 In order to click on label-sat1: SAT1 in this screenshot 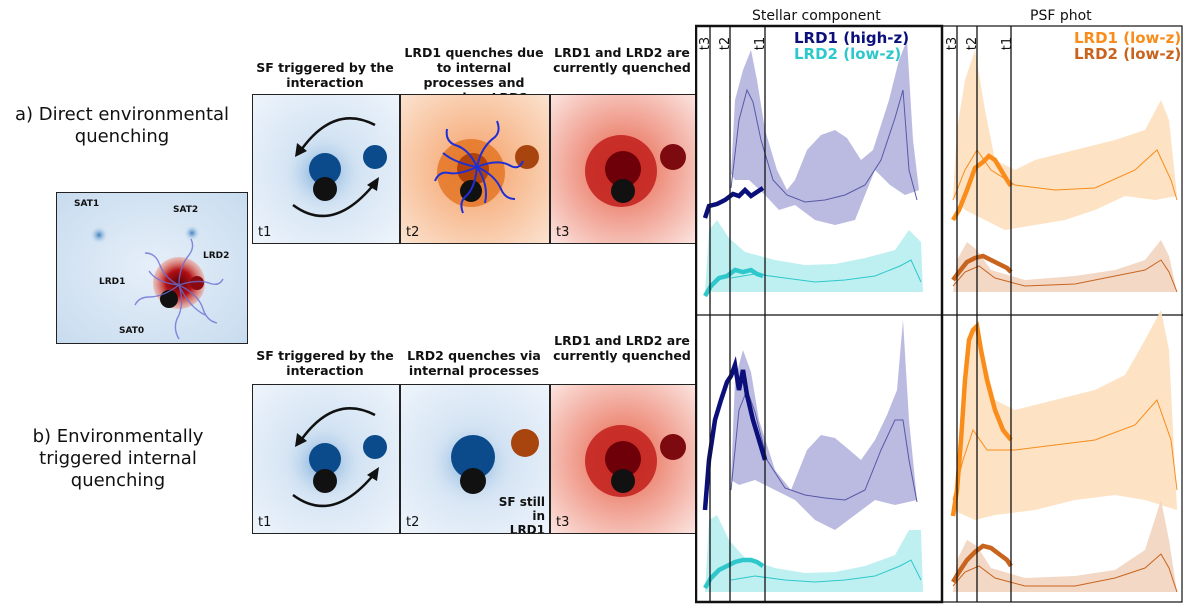, I will do `click(87, 204)`.